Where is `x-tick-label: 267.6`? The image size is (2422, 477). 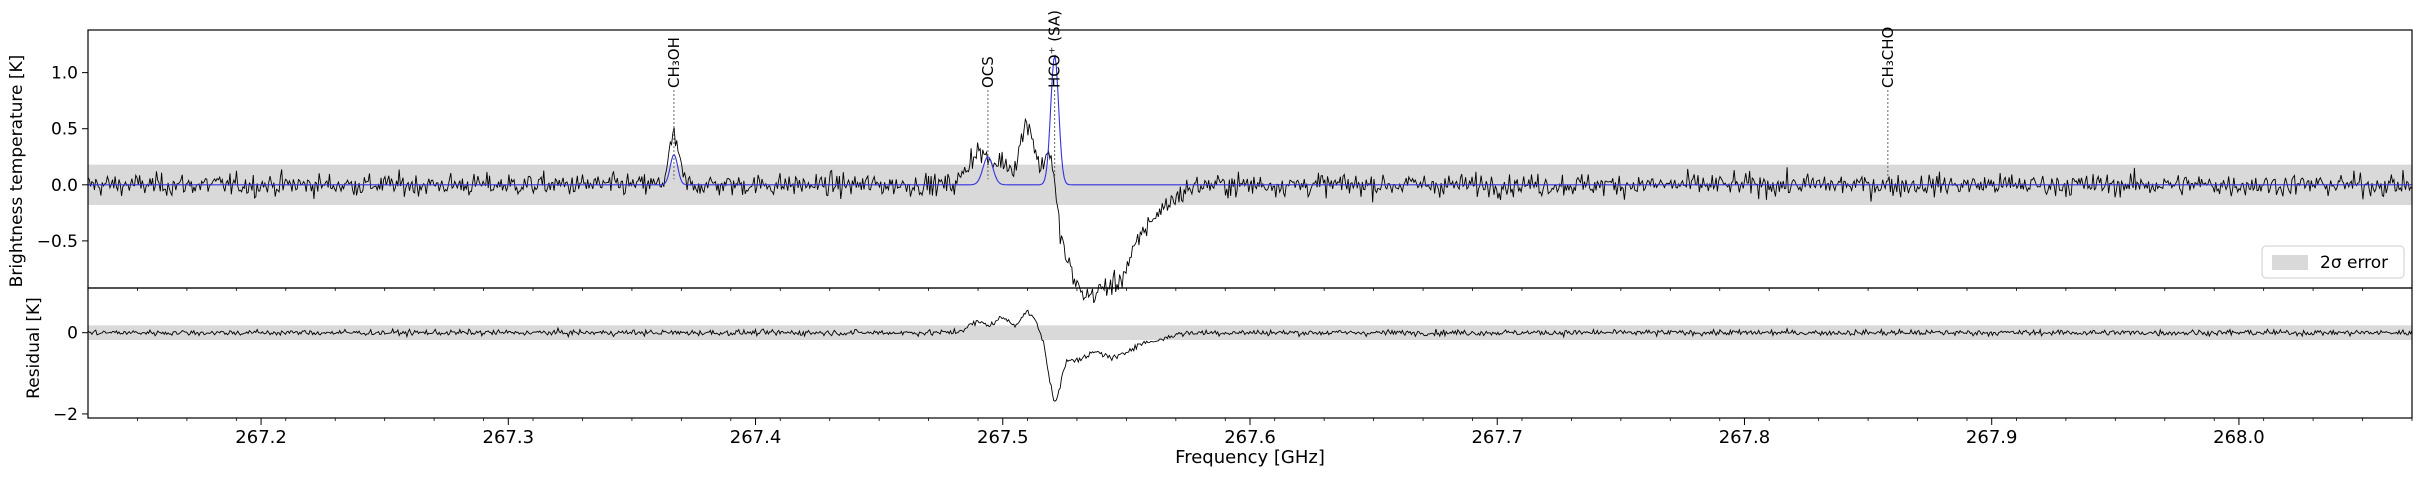 x-tick-label: 267.6 is located at coordinates (1250, 437).